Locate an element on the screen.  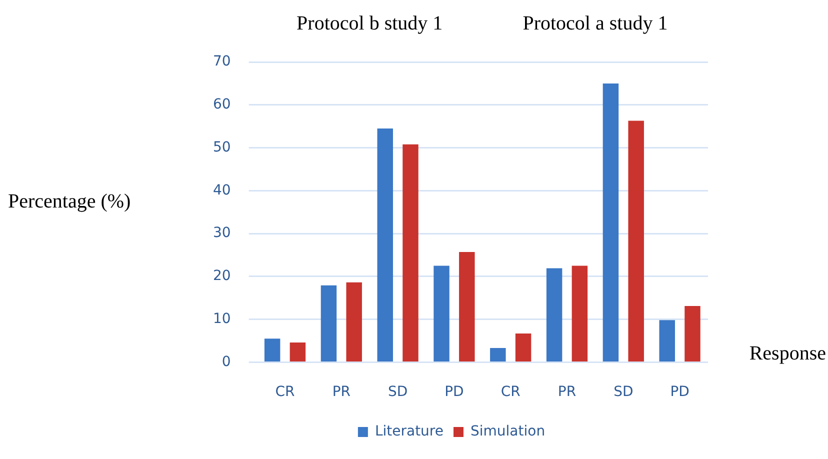
y-tick-label: 60 is located at coordinates (221, 104).